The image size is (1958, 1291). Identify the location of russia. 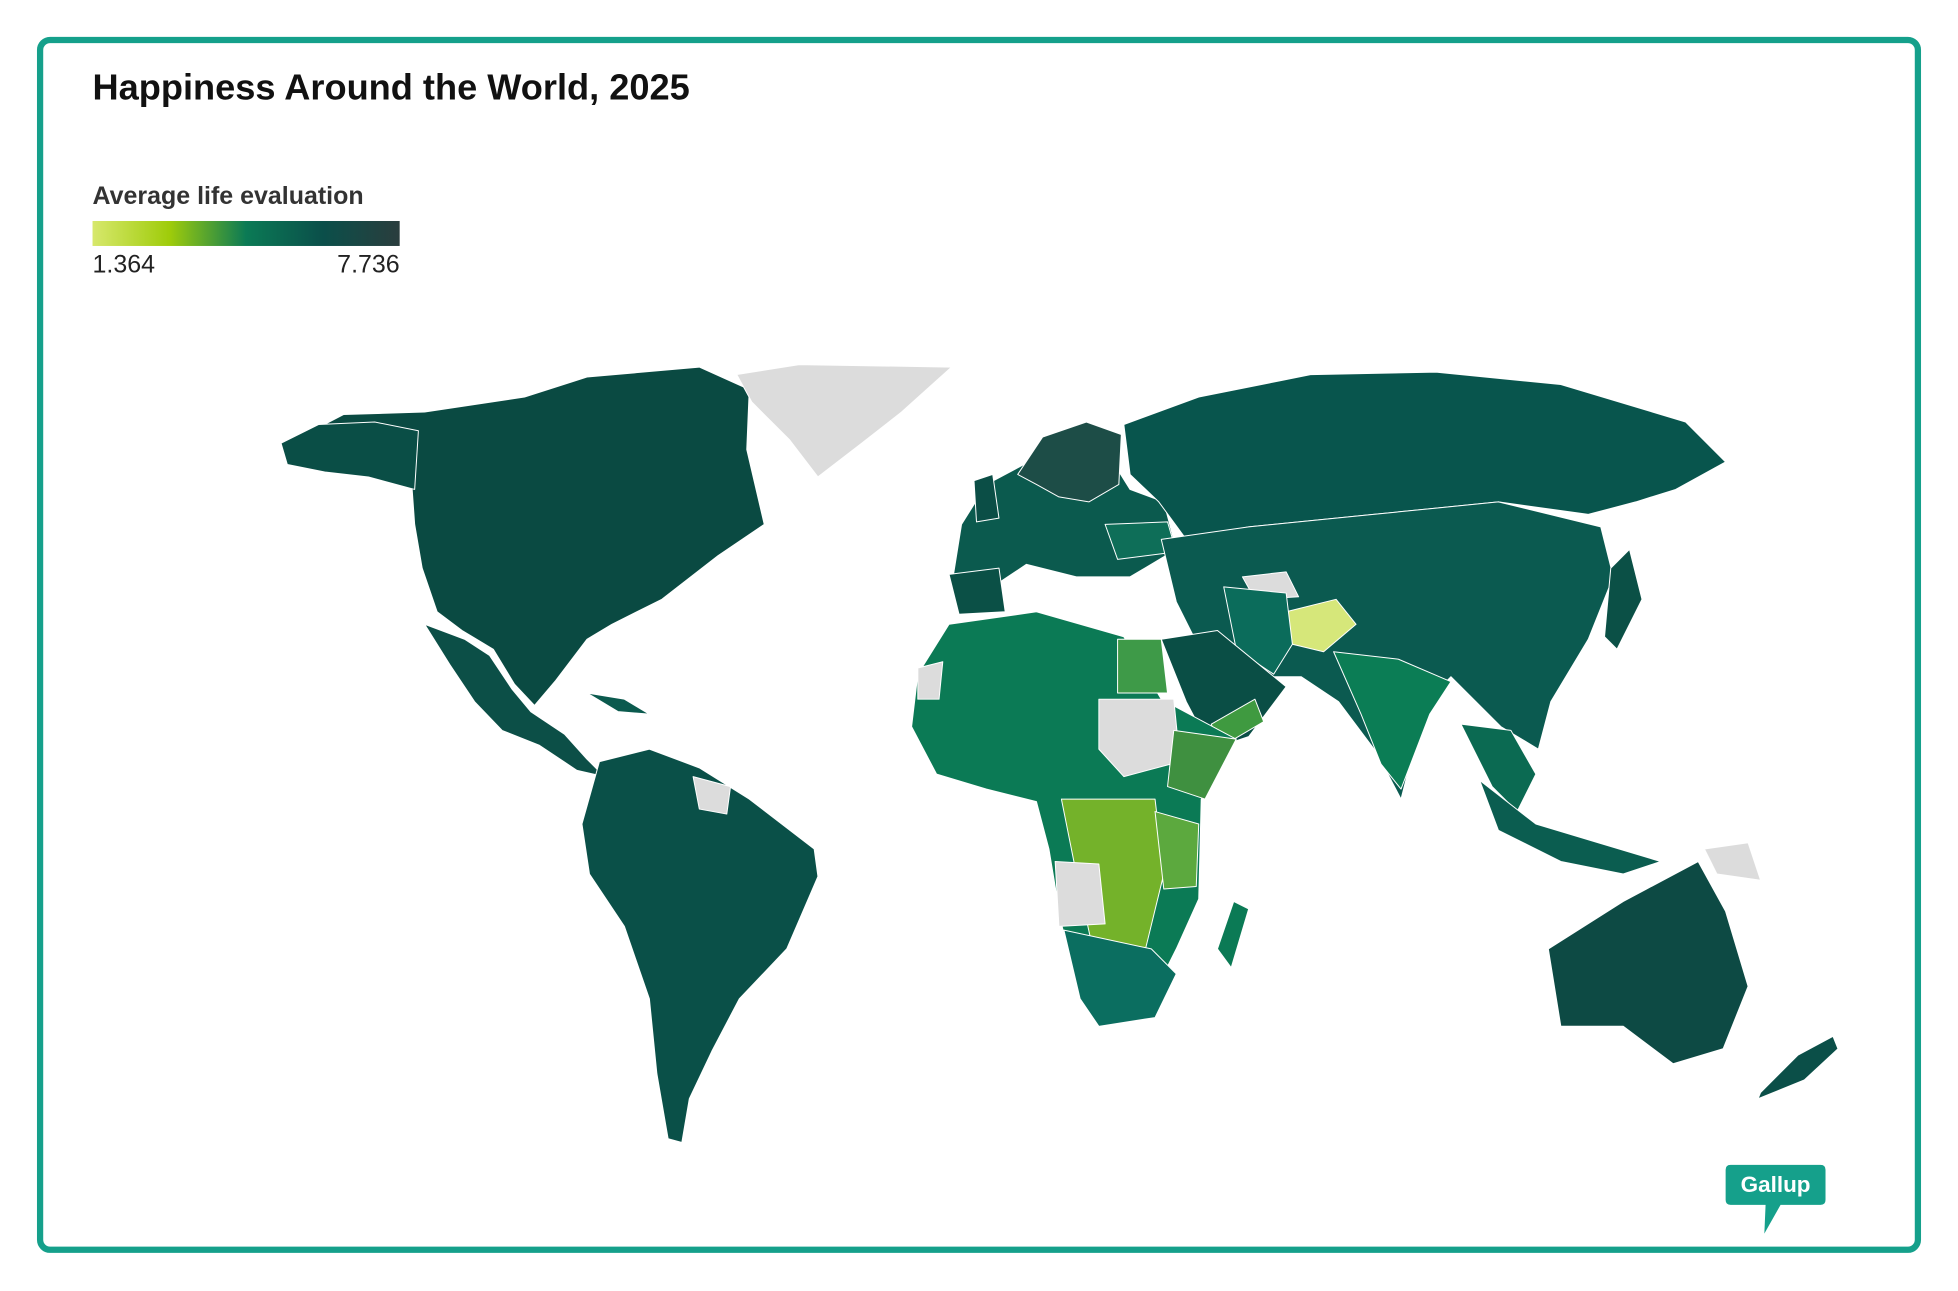
(1425, 455).